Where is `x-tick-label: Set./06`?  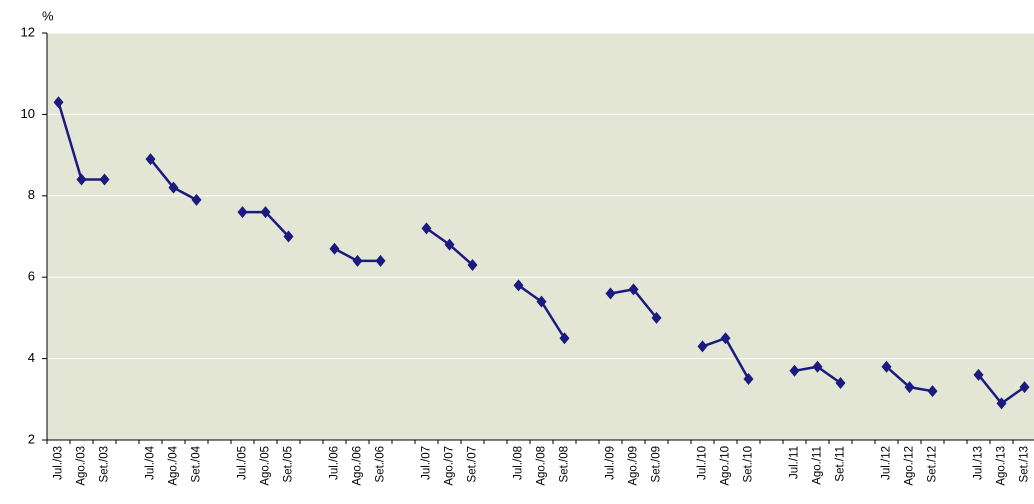
x-tick-label: Set./06 is located at coordinates (381, 464).